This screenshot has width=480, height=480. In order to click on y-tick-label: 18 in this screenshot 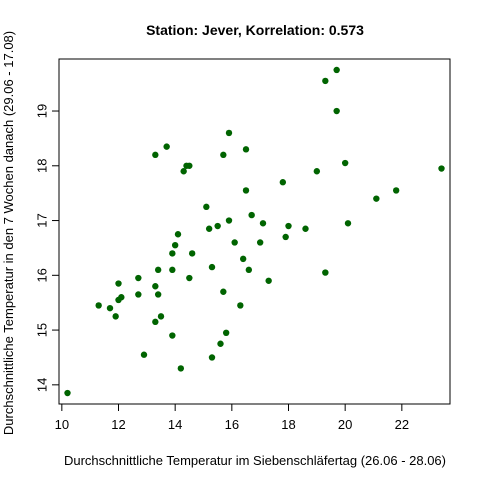, I will do `click(42, 166)`.